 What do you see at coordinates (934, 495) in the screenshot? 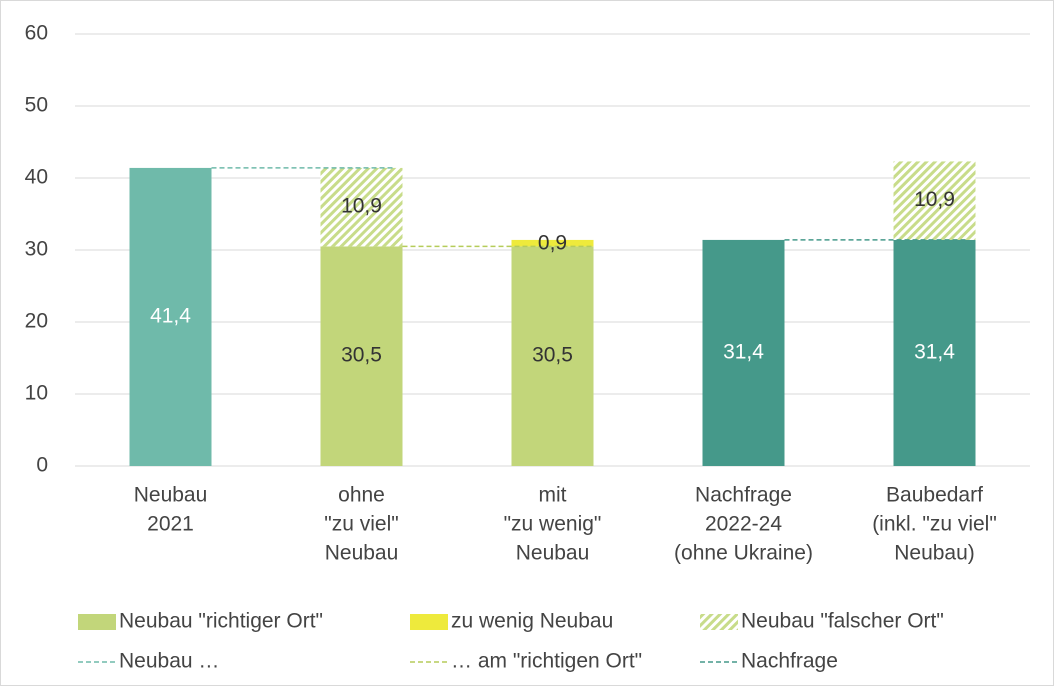
I see `x-tick-label: Baubedarf` at bounding box center [934, 495].